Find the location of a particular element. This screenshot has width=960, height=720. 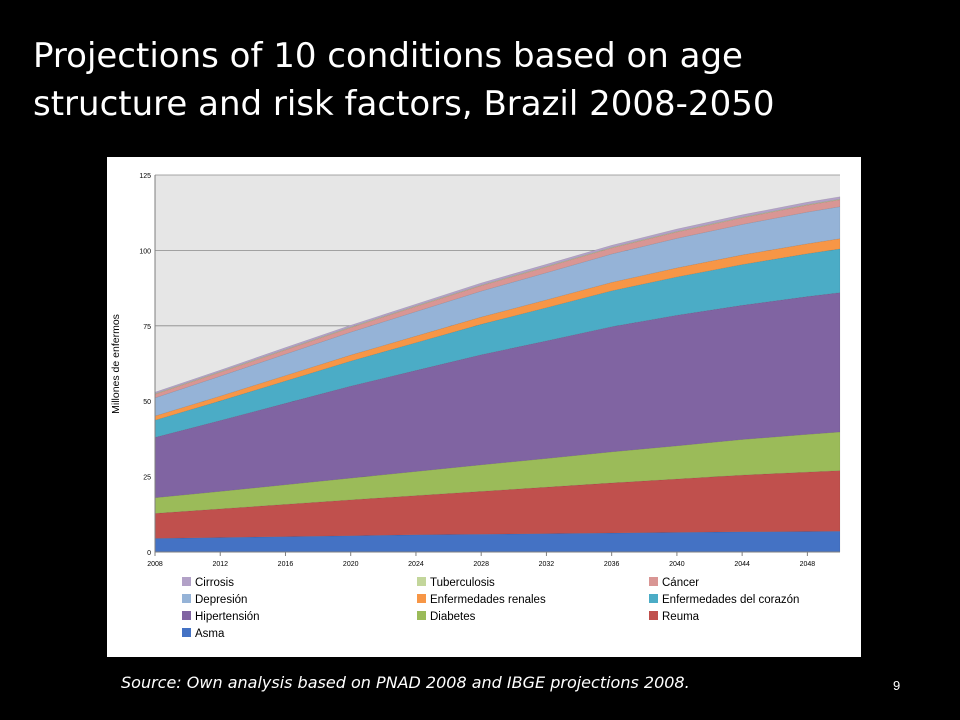

x-tick-label: 2048 is located at coordinates (808, 564).